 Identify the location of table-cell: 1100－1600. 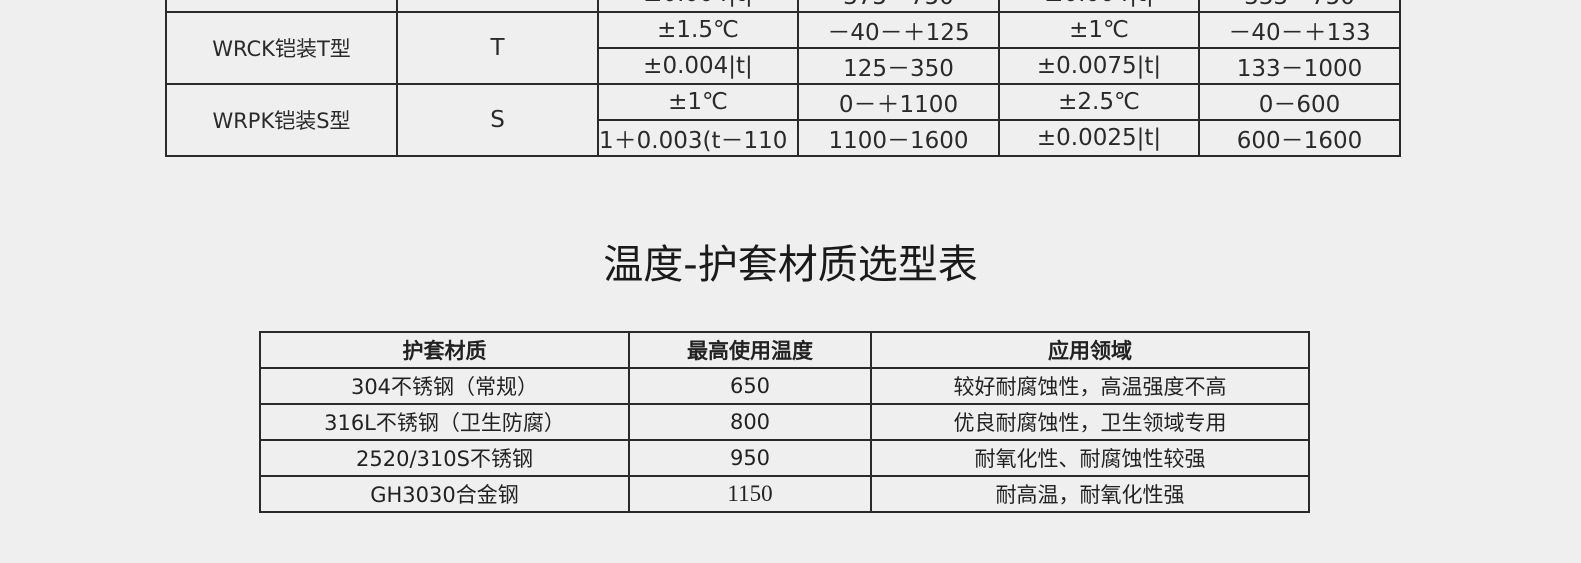
(898, 138).